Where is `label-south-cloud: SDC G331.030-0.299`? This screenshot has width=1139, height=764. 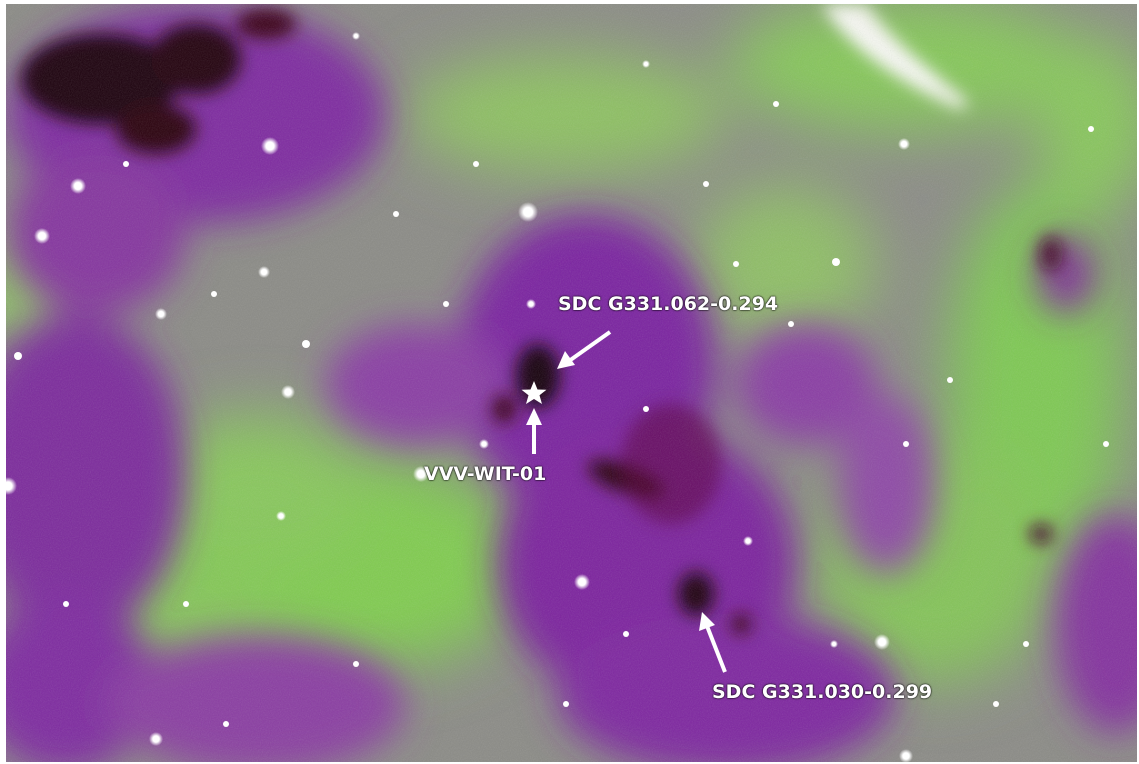 label-south-cloud: SDC G331.030-0.299 is located at coordinates (822, 692).